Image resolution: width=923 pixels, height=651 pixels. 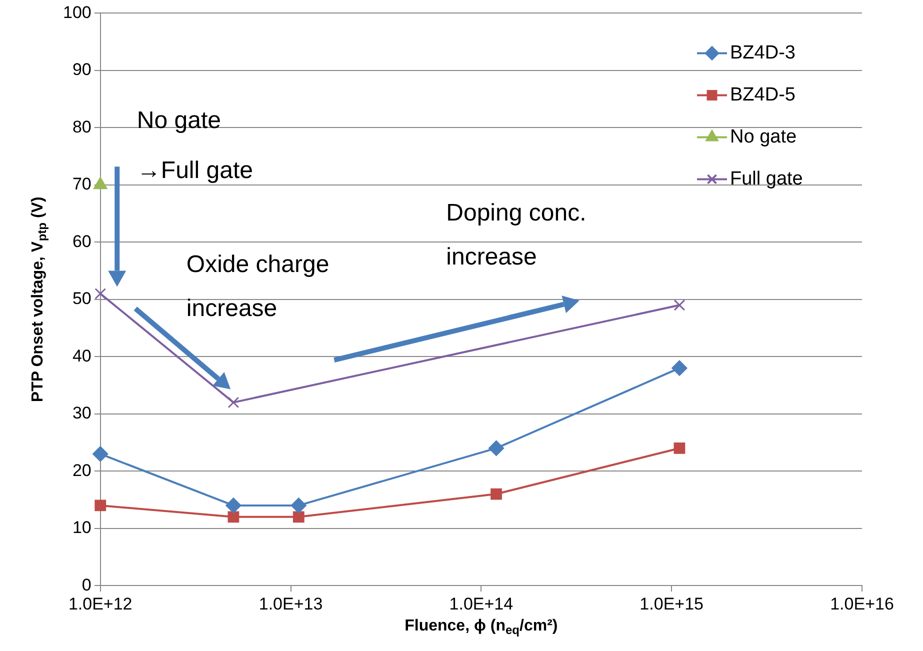 I want to click on y-tick-label: 30, so click(x=82, y=413).